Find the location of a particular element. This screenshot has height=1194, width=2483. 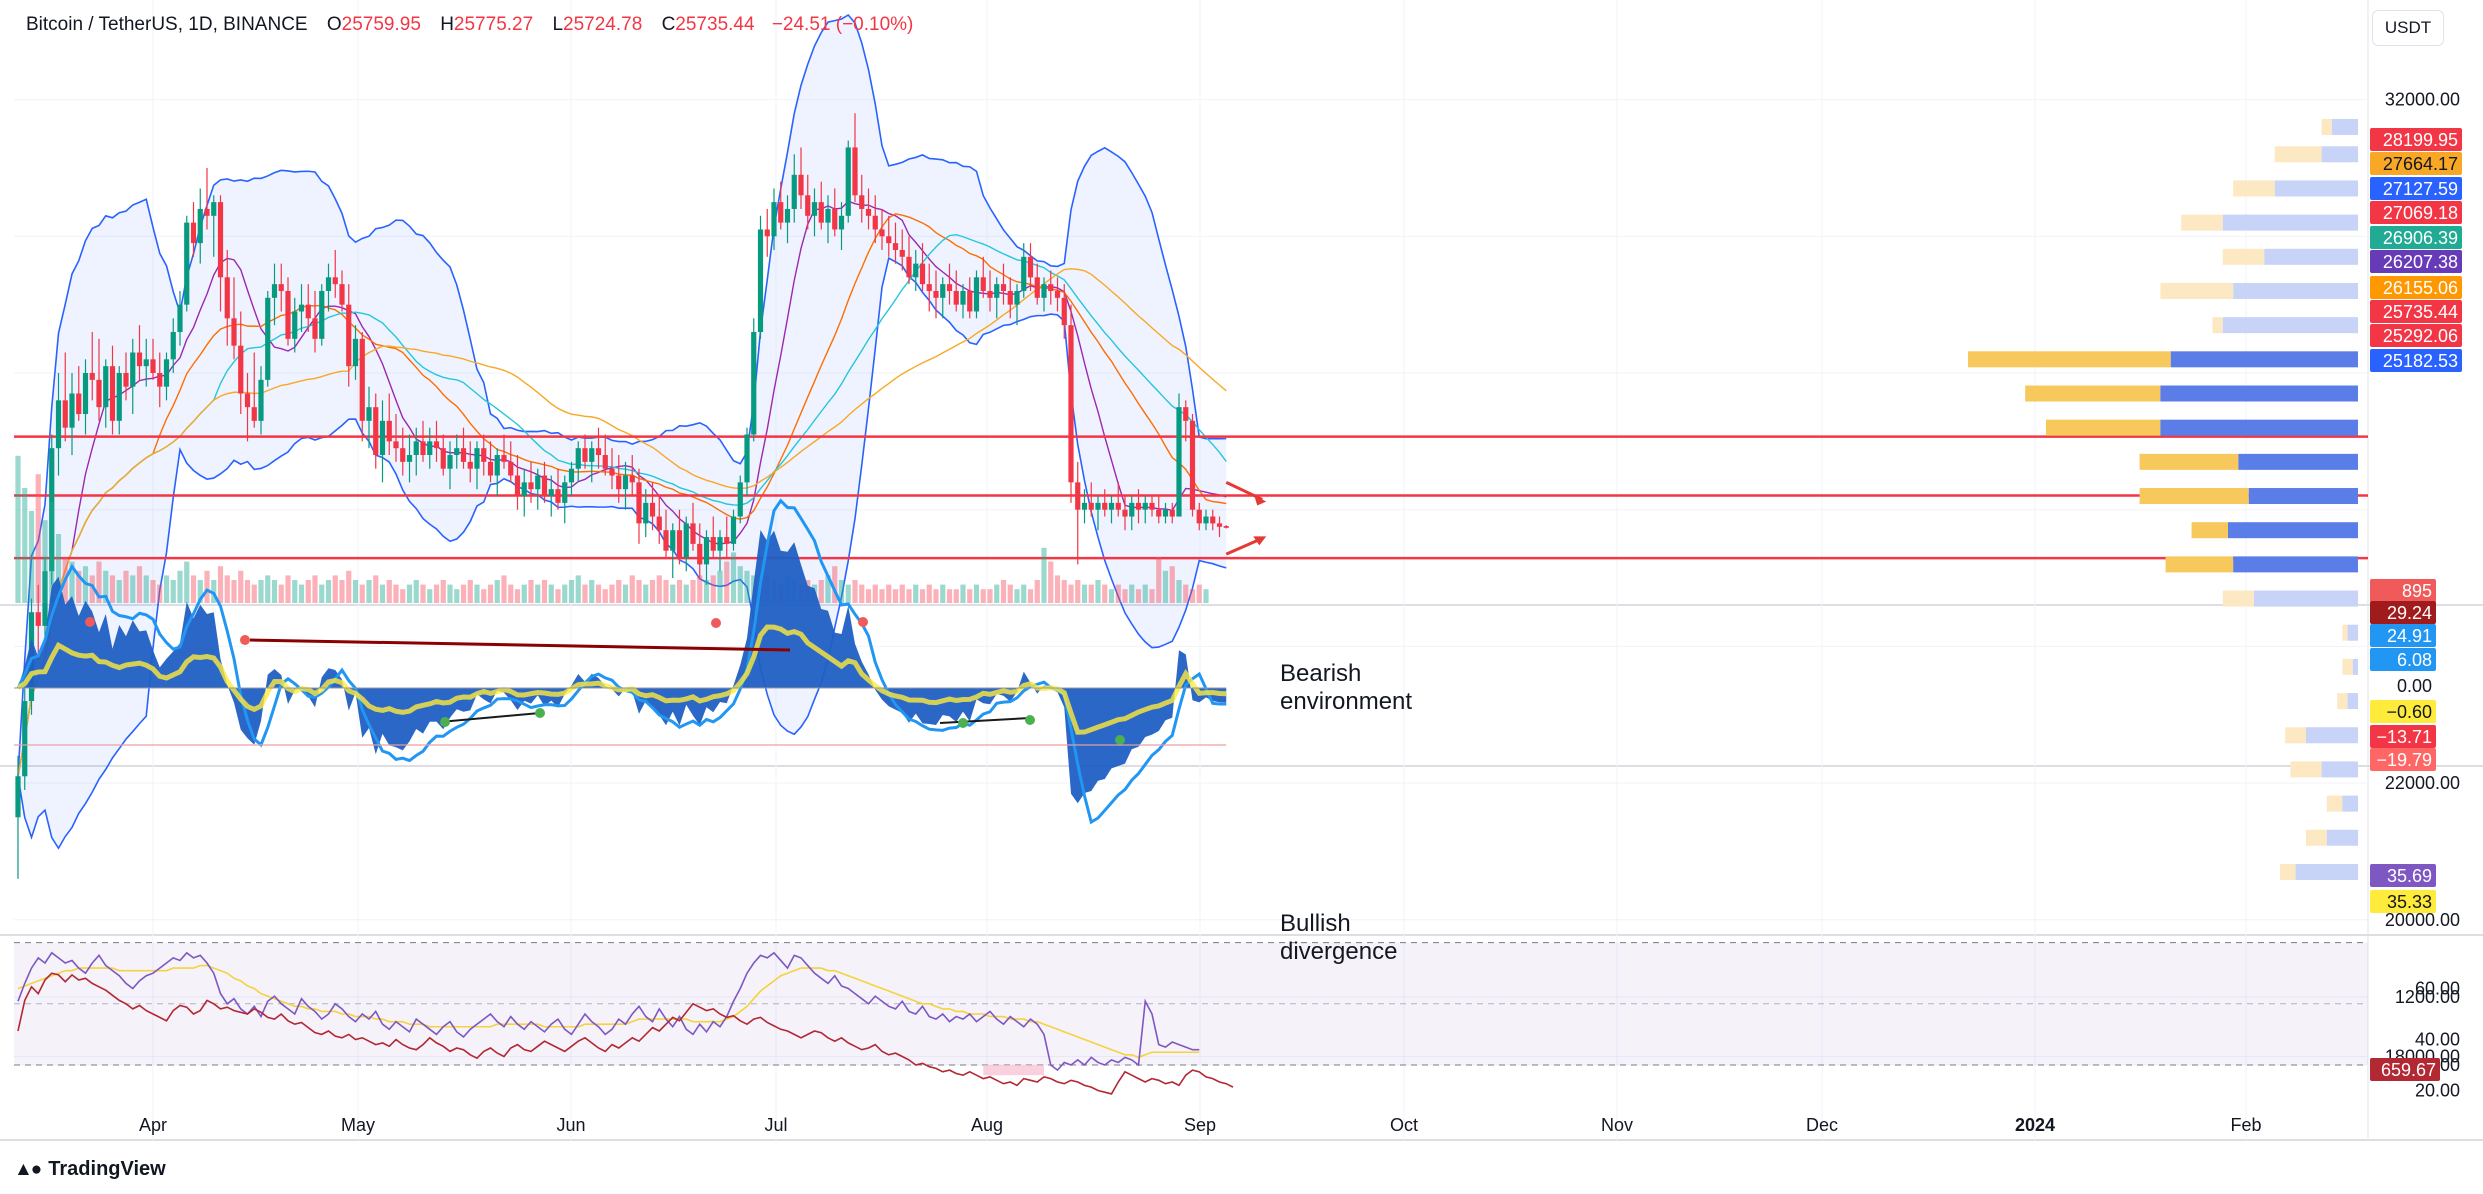

bottom-label: 659.67 is located at coordinates (2405, 1069).